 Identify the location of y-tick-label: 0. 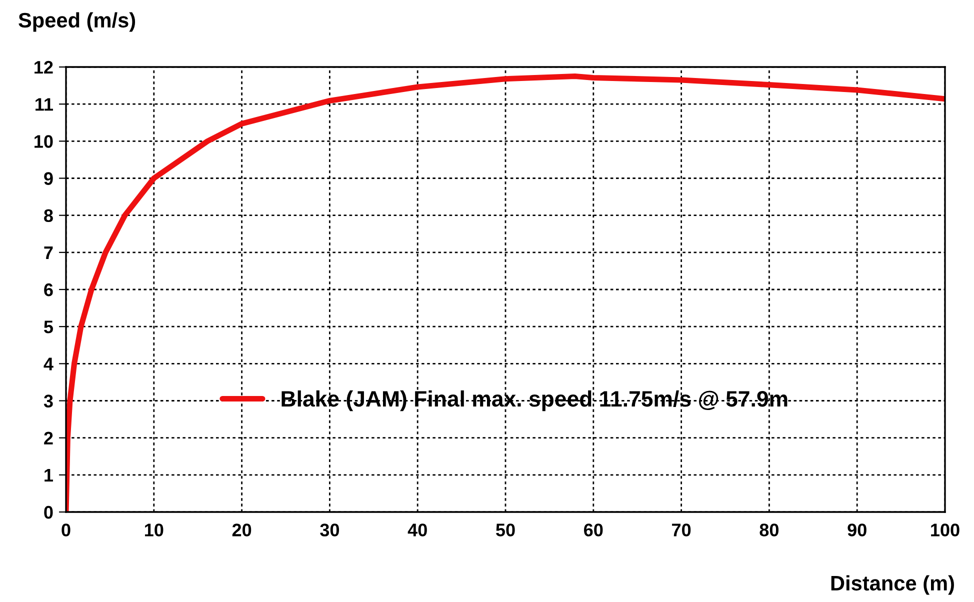
(48, 512).